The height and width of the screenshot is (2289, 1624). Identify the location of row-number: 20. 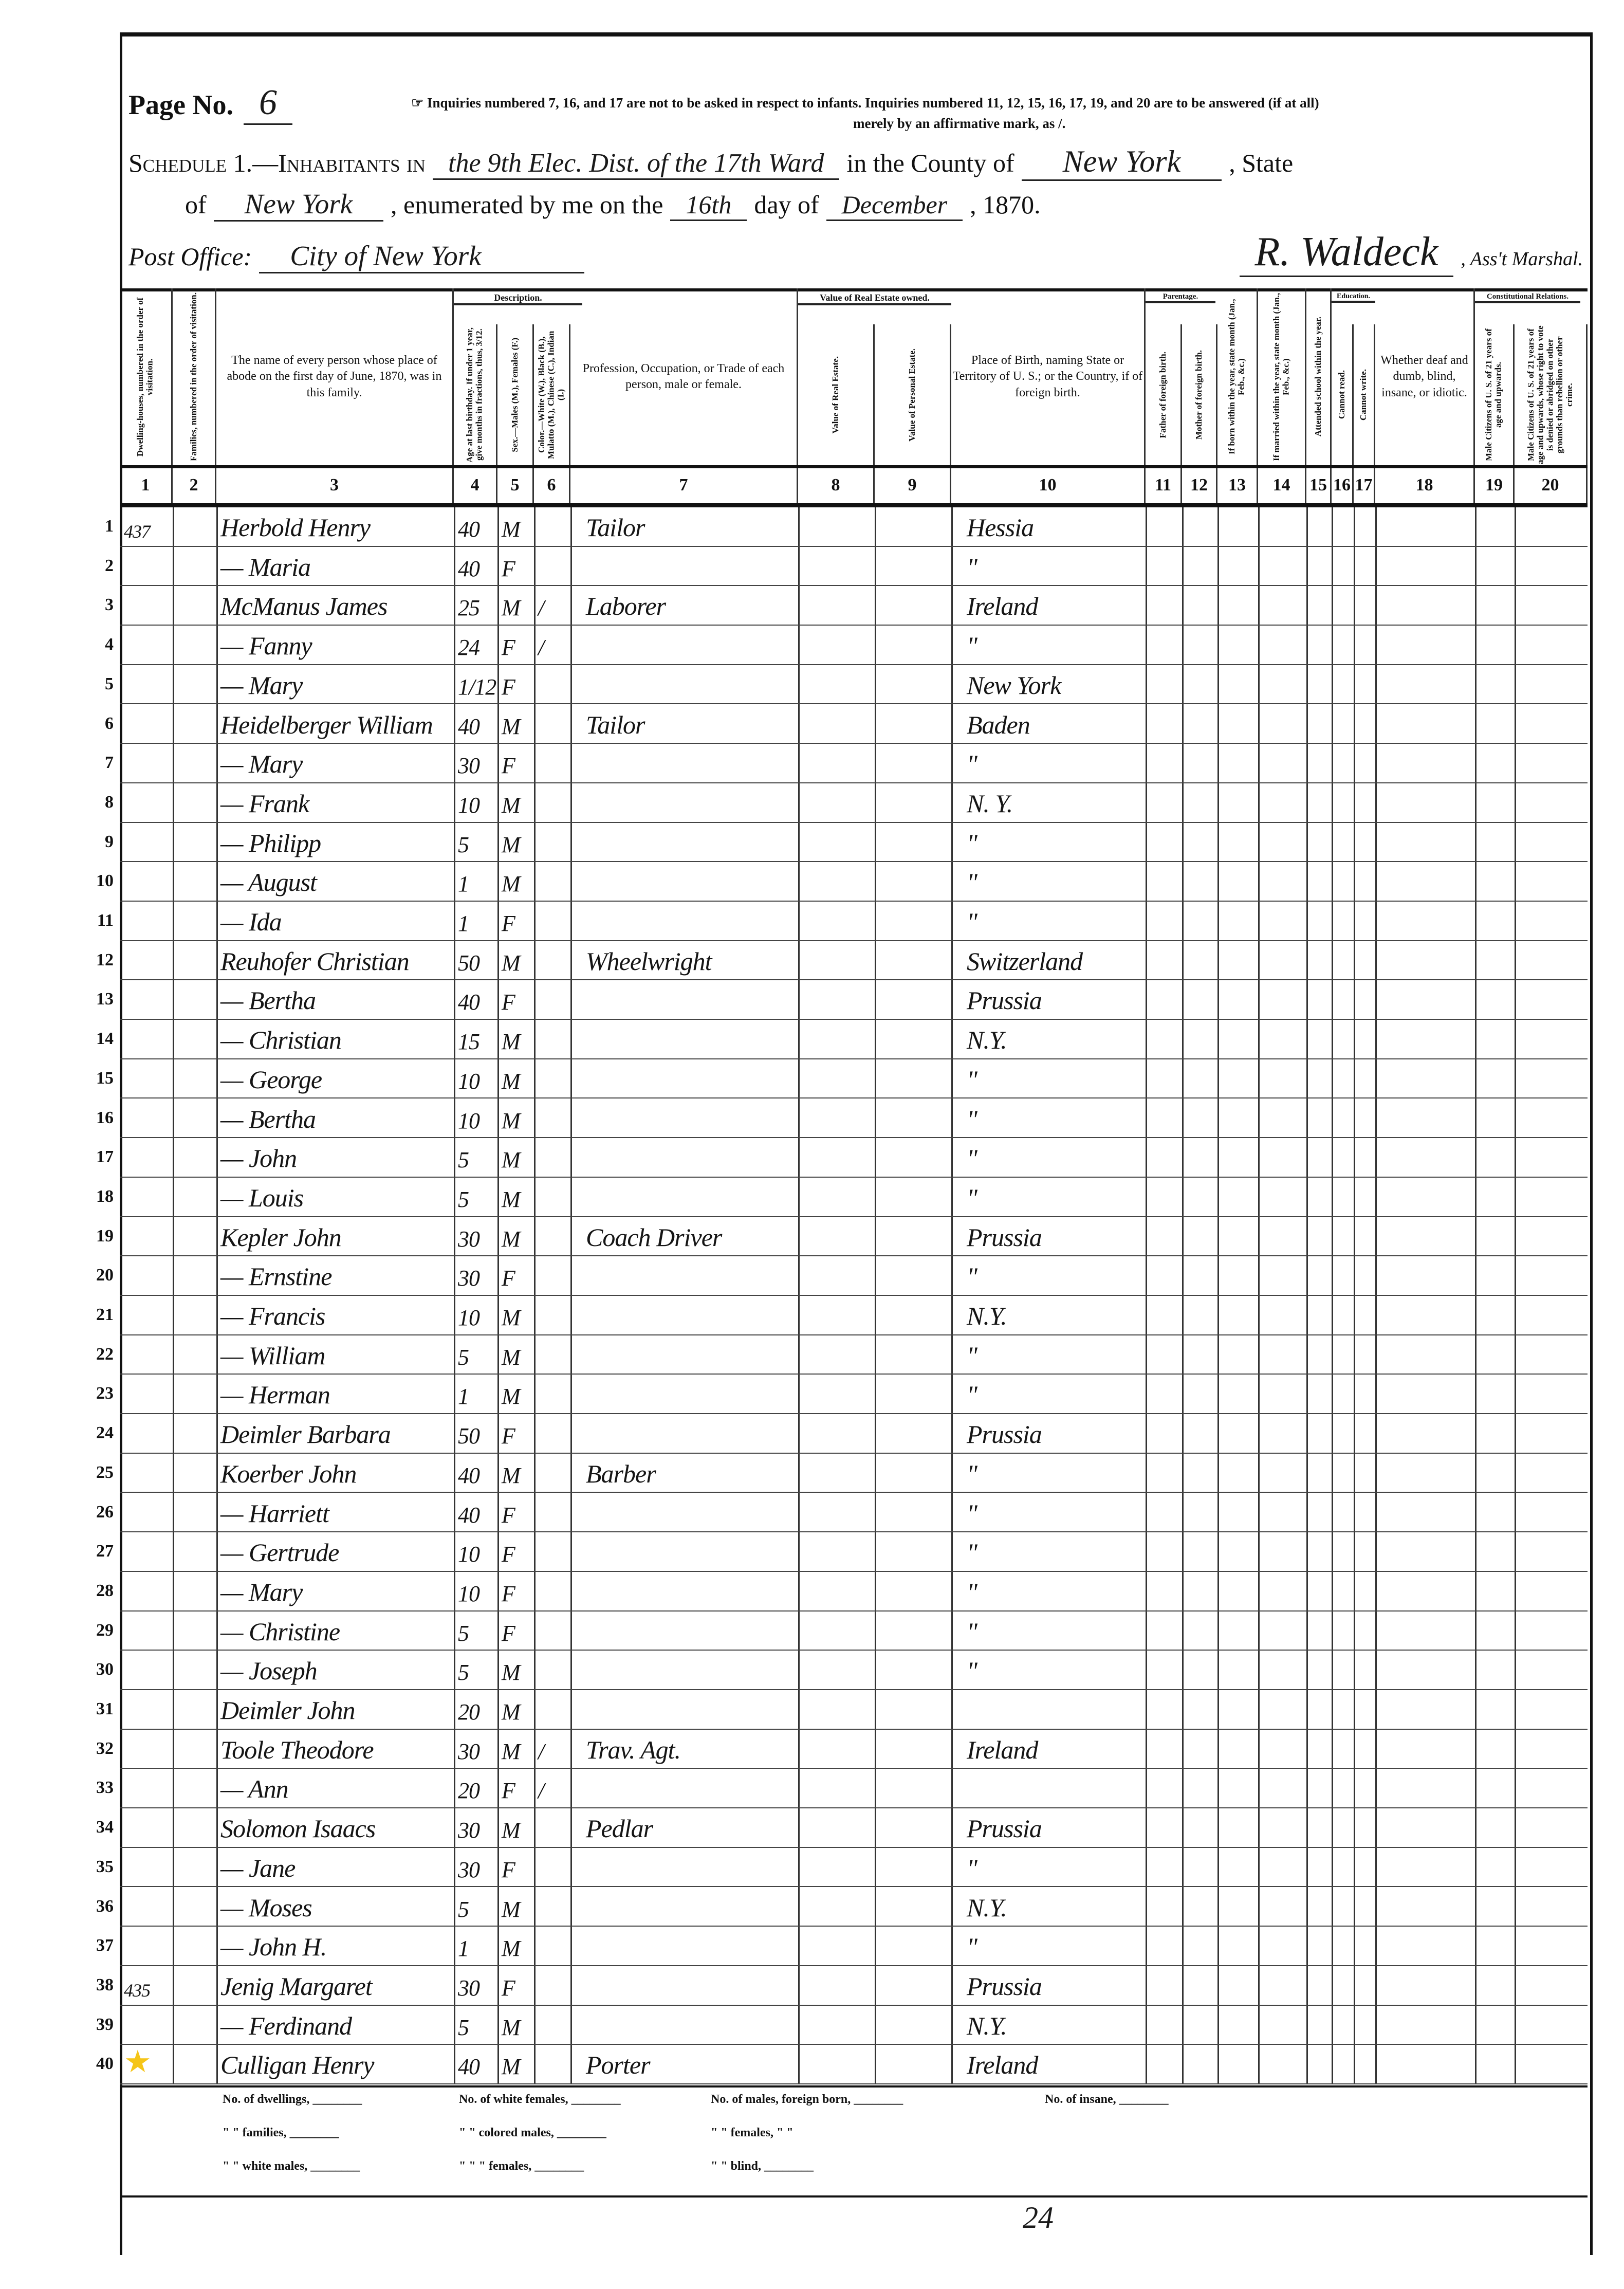
(105, 1275).